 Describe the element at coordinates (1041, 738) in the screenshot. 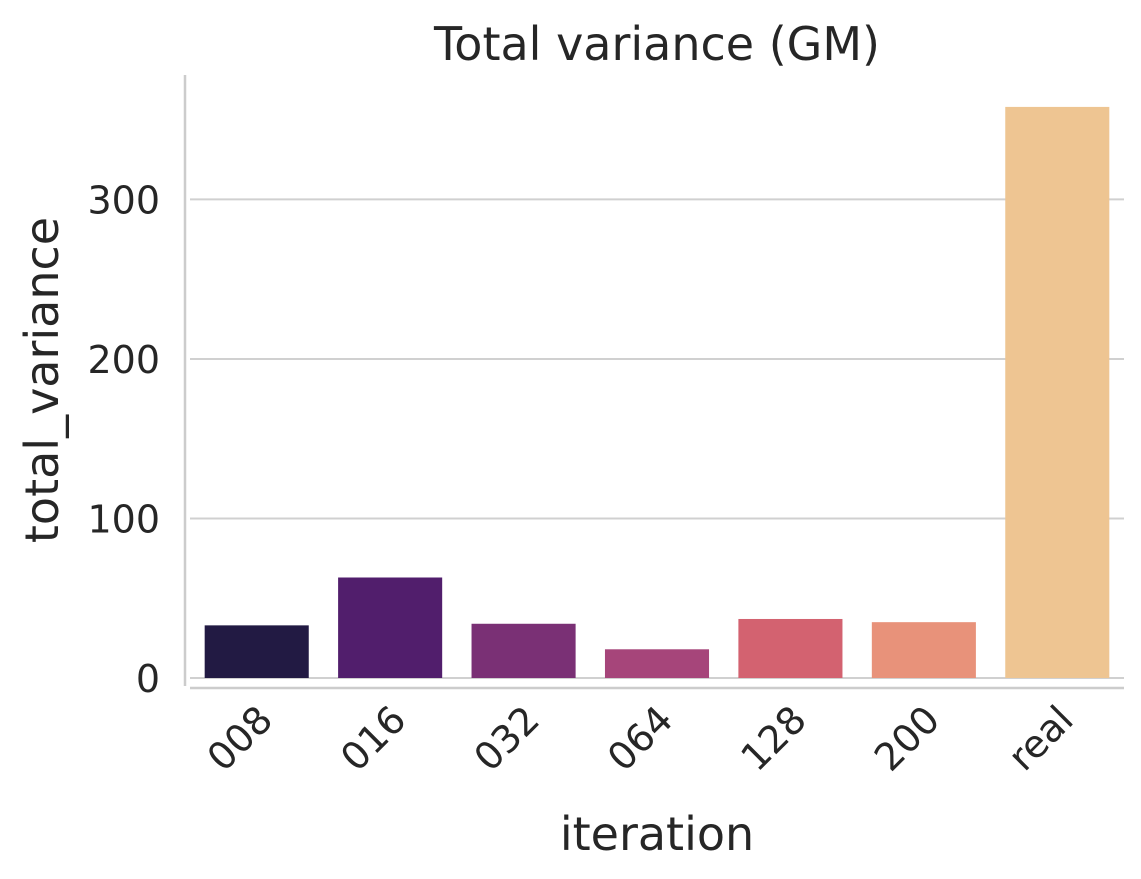

I see `x-tick-label: real` at that location.